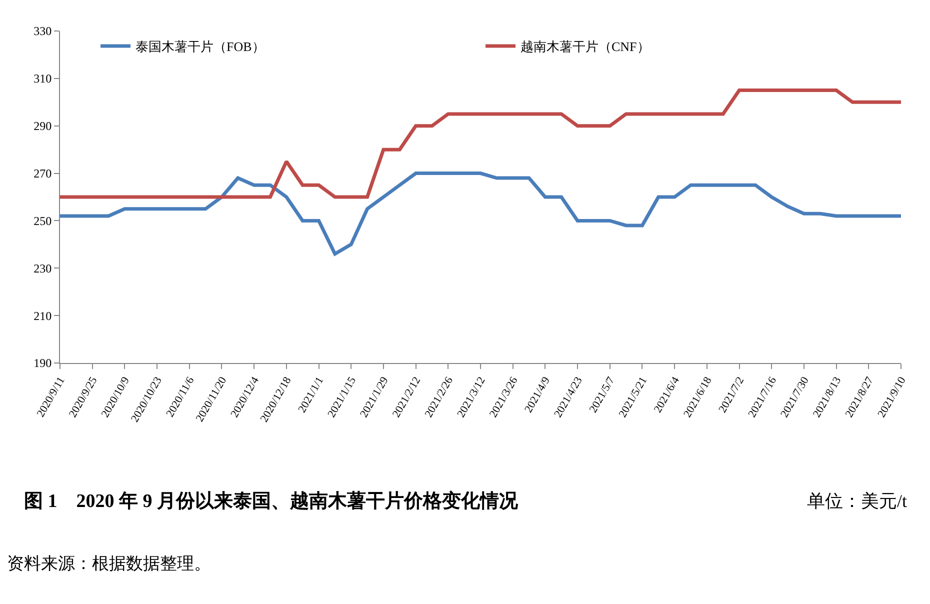 This screenshot has height=604, width=930. What do you see at coordinates (43, 173) in the screenshot?
I see `y-tick-label: 270` at bounding box center [43, 173].